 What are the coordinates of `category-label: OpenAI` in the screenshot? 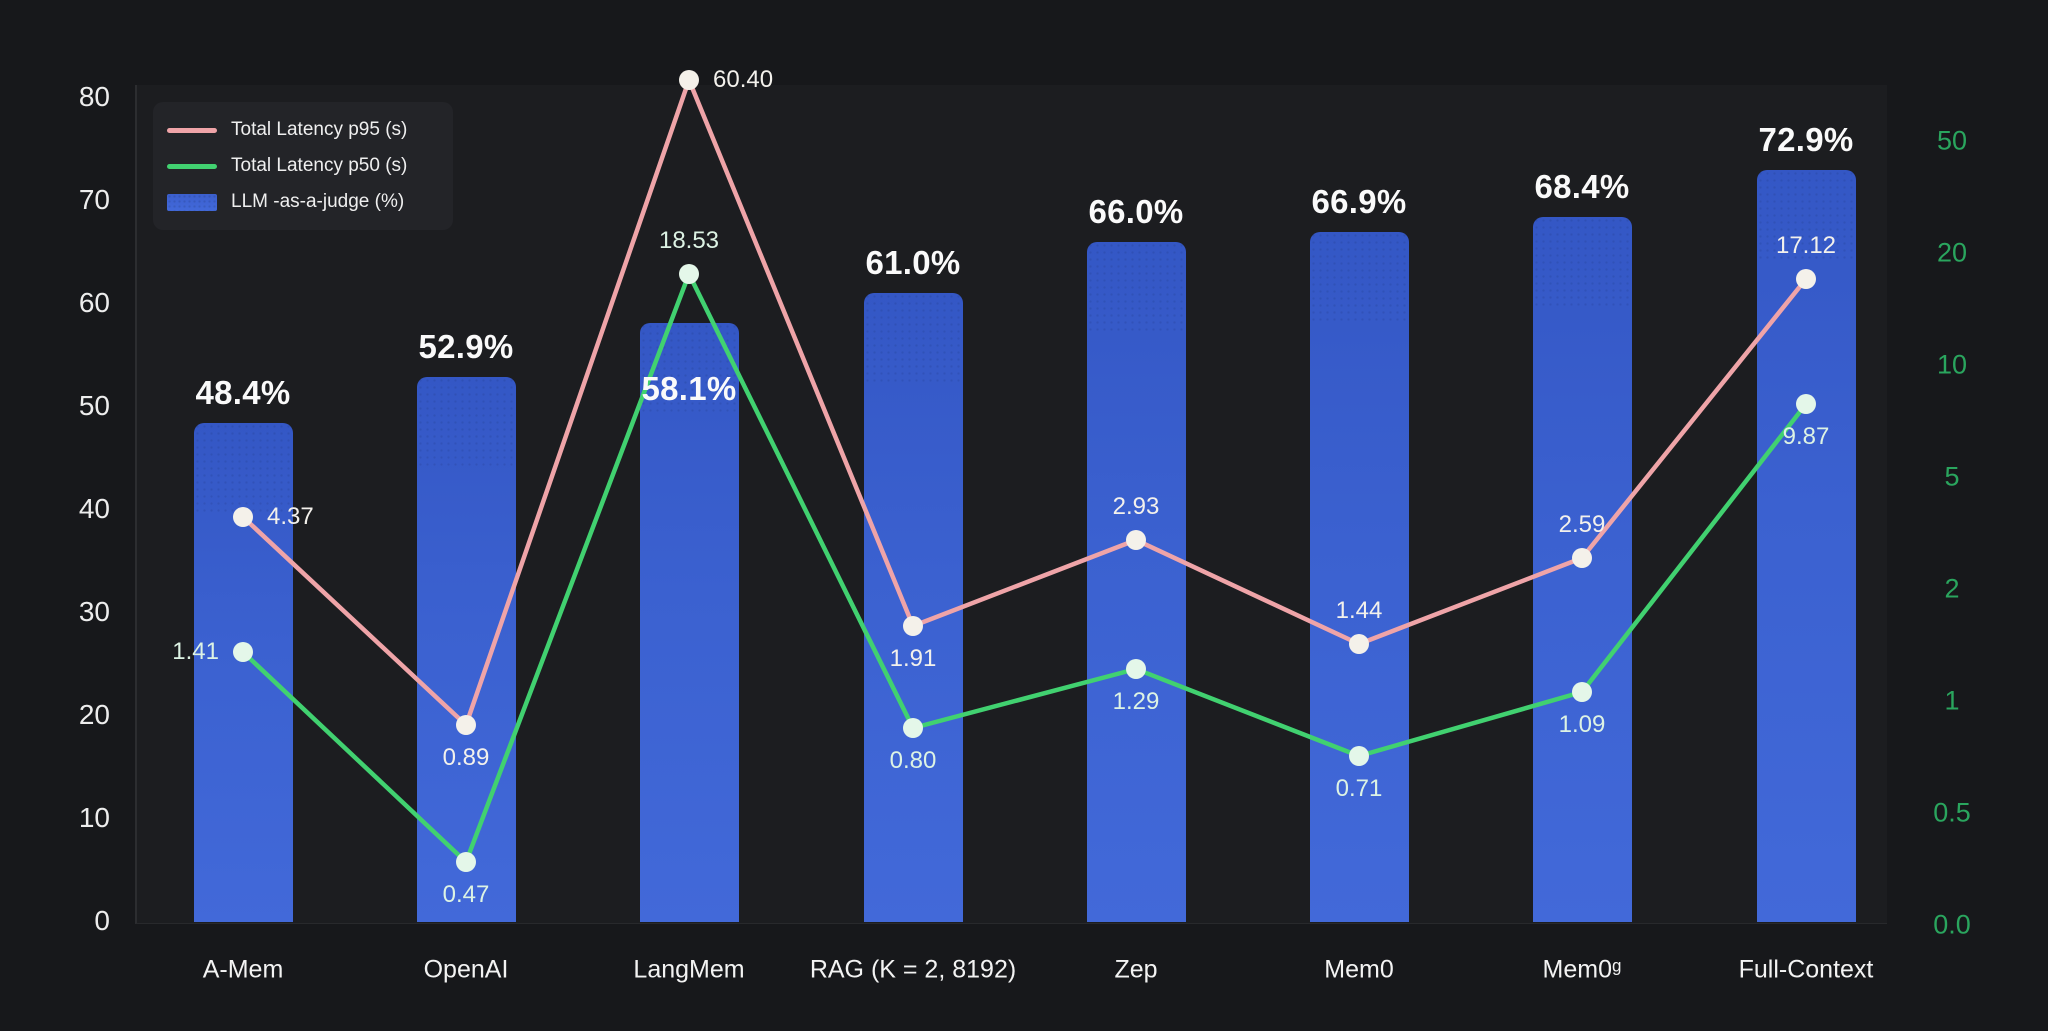 It's located at (466, 969).